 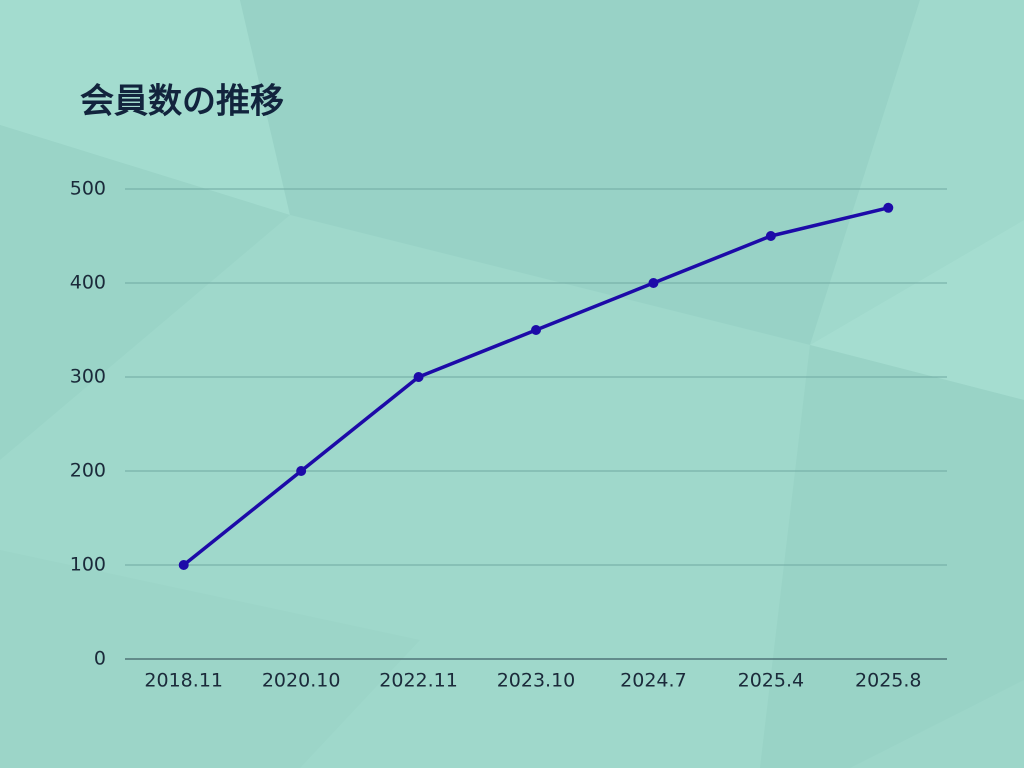 What do you see at coordinates (88, 189) in the screenshot?
I see `y-tick-label: 500` at bounding box center [88, 189].